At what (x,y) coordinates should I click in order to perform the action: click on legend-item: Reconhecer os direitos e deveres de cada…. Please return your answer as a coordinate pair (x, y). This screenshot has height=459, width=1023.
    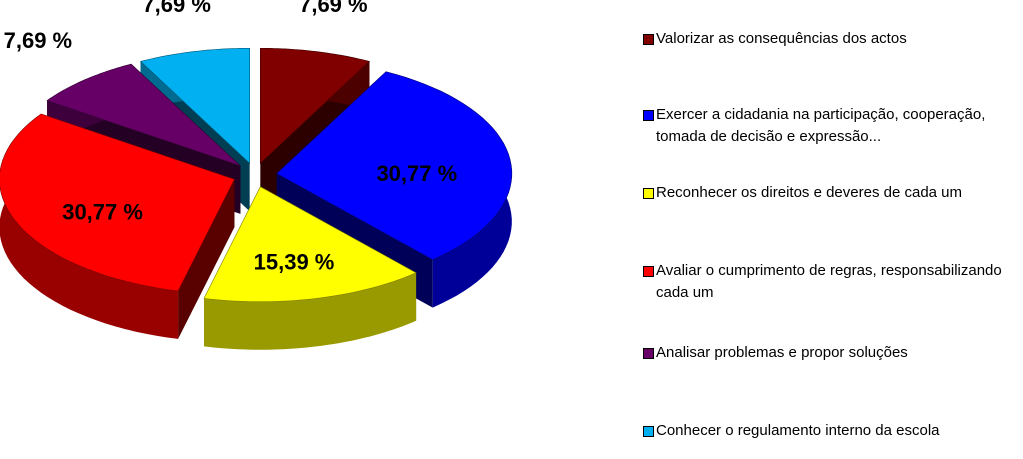
    Looking at the image, I should click on (833, 193).